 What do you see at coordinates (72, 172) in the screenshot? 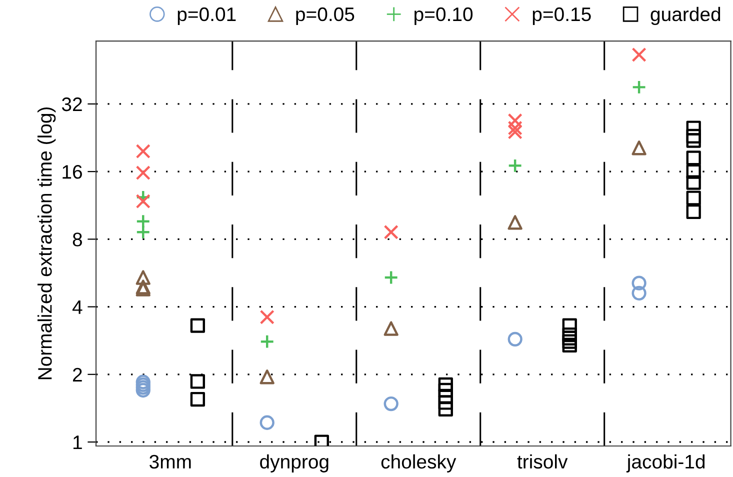
I see `y-tick-label: 16` at bounding box center [72, 172].